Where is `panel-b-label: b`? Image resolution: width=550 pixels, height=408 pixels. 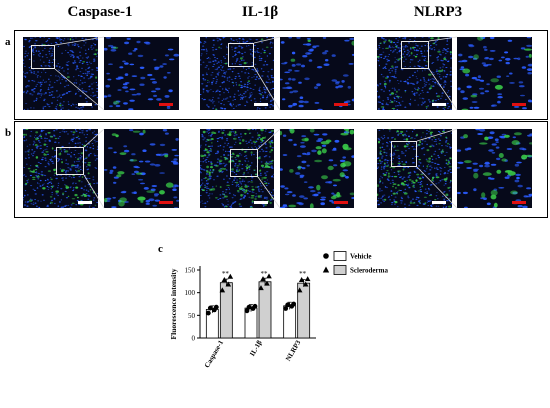
panel-b-label: b is located at coordinates (8, 133).